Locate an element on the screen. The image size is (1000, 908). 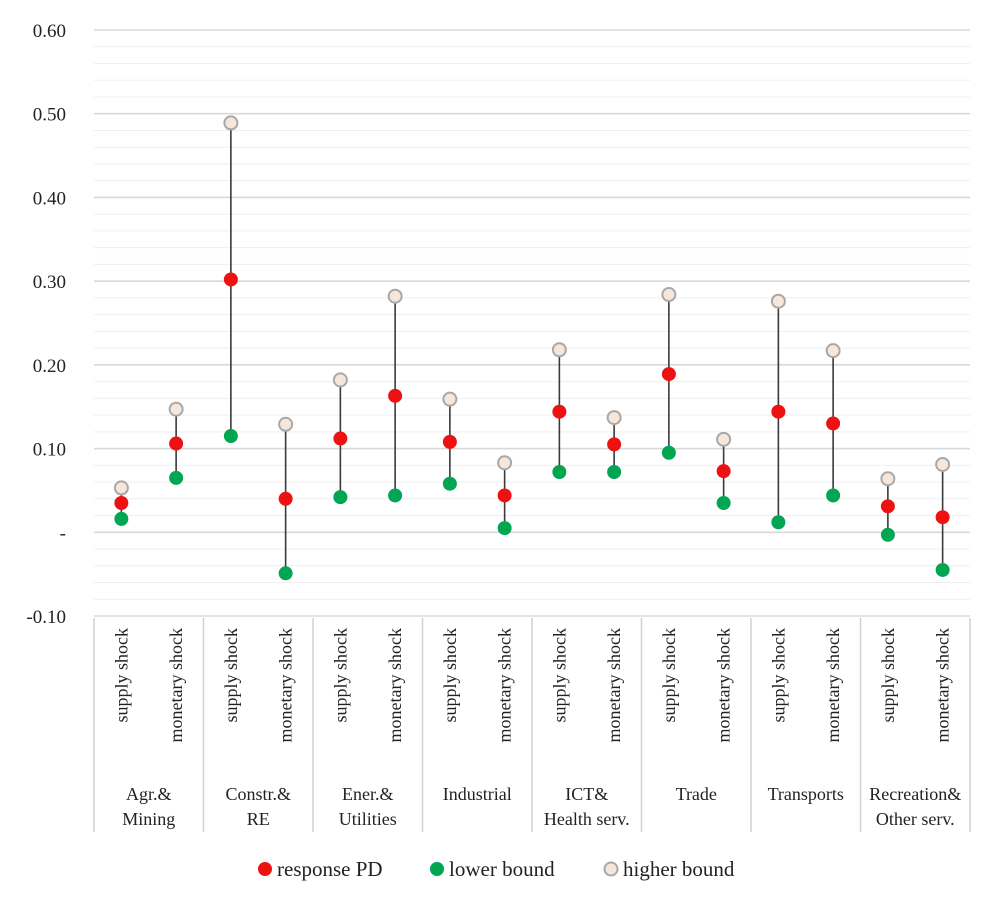
x-group-label: Transports is located at coordinates (806, 794).